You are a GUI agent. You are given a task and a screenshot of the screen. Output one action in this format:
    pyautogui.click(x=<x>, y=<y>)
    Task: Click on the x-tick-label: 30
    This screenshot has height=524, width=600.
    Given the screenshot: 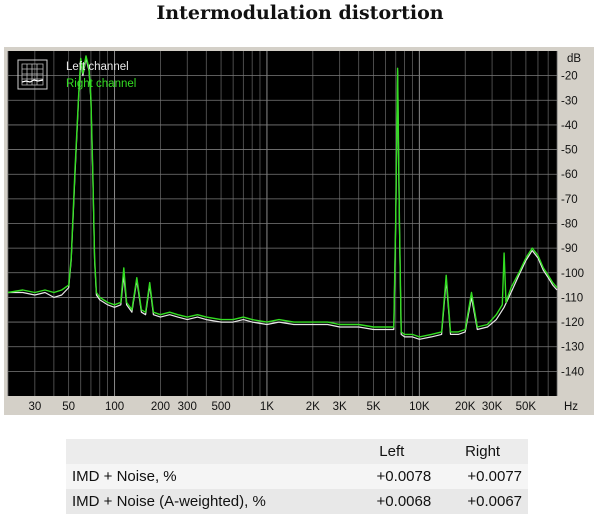 What is the action you would take?
    pyautogui.click(x=34, y=407)
    